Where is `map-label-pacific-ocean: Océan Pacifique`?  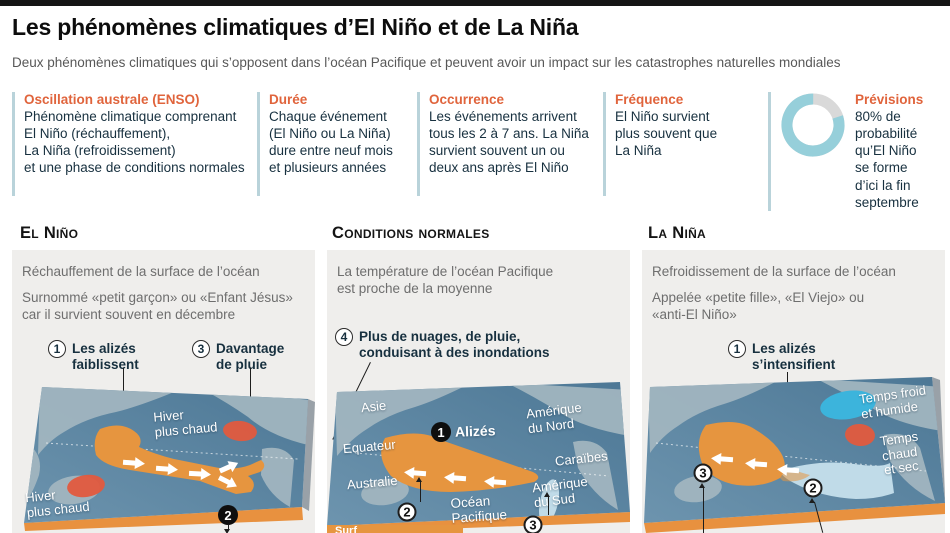
map-label-pacific-ocean: Océan Pacifique is located at coordinates (479, 510).